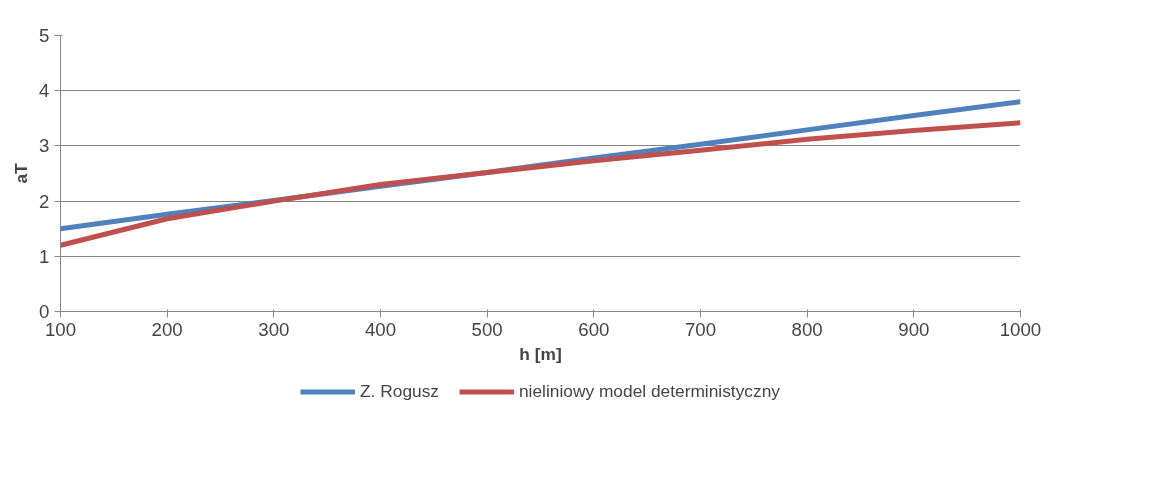  What do you see at coordinates (399, 391) in the screenshot?
I see `legend-label: Z. Rogusz` at bounding box center [399, 391].